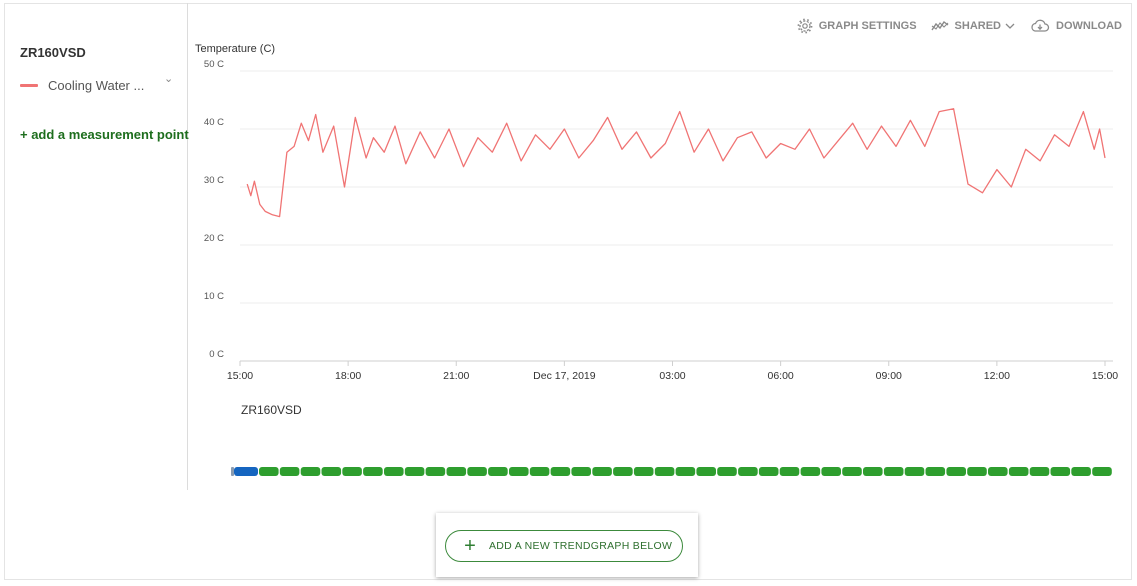 The width and height of the screenshot is (1137, 586). What do you see at coordinates (104, 134) in the screenshot?
I see `add-measurement-point-link: + add a measurement point` at bounding box center [104, 134].